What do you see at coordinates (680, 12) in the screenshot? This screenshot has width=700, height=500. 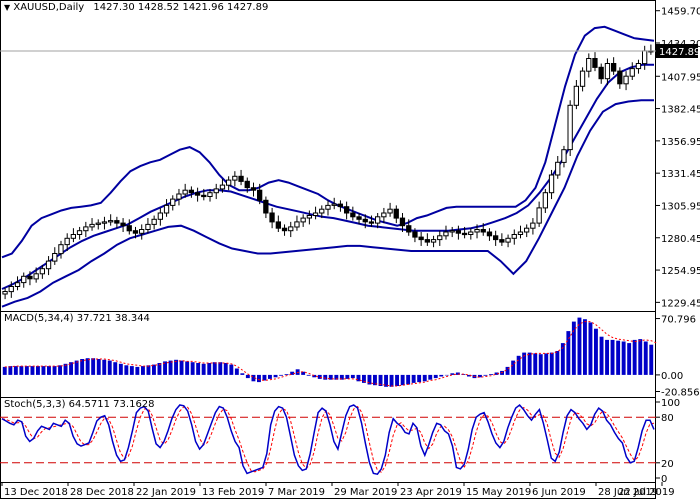 I see `price-axis-label: 1459.70` at bounding box center [680, 12].